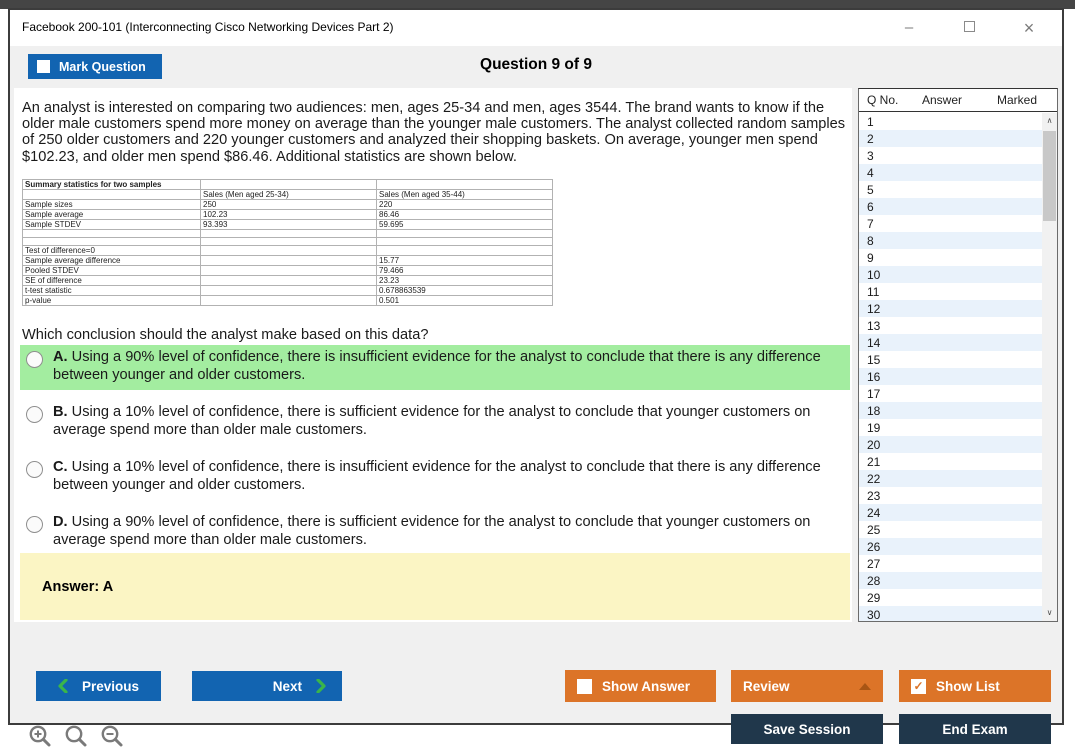  What do you see at coordinates (950, 427) in the screenshot?
I see `question-list-item: 19` at bounding box center [950, 427].